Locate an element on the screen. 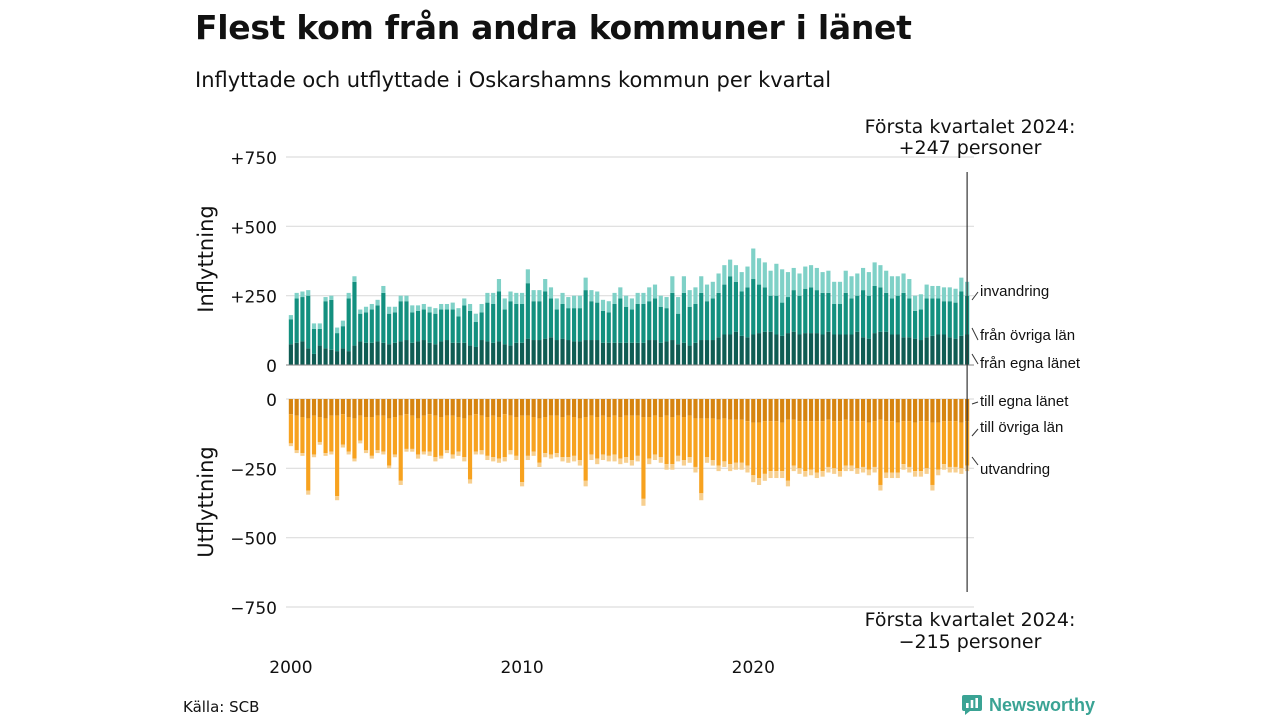  legend-label-invandring: invandring is located at coordinates (1014, 291).